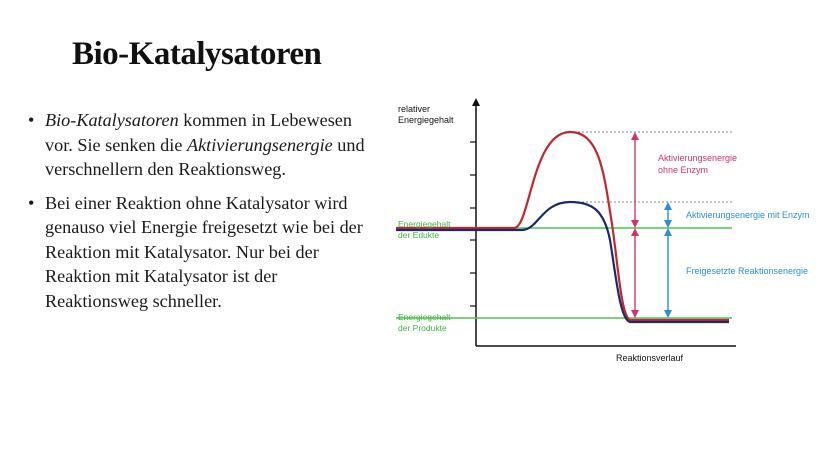 The image size is (828, 466). Describe the element at coordinates (650, 358) in the screenshot. I see `x-axis-label: Reaktionsverlauf` at that location.